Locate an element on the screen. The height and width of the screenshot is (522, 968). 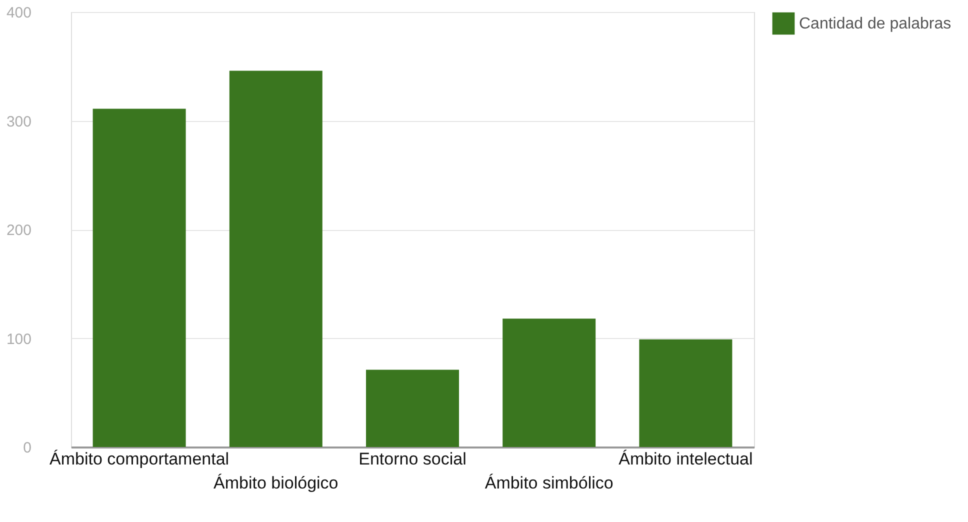
x-tick-label: Ámbito biológico is located at coordinates (276, 483).